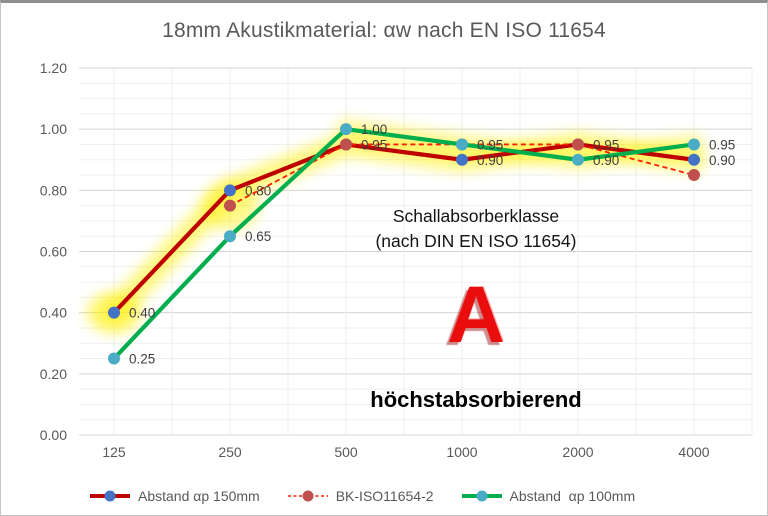 The image size is (768, 516). I want to click on x-axis-tick-label: 500, so click(346, 452).